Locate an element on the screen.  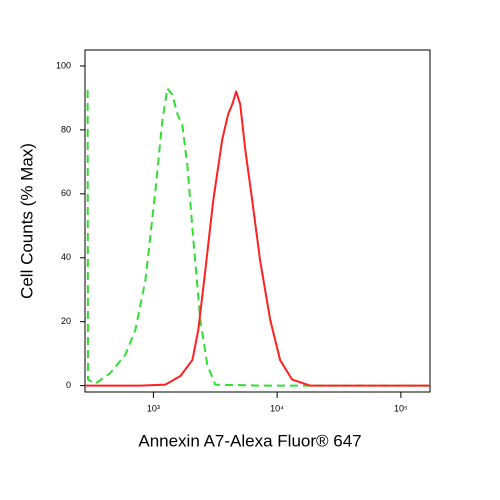
y-tick-label: 20 is located at coordinates (66, 321).